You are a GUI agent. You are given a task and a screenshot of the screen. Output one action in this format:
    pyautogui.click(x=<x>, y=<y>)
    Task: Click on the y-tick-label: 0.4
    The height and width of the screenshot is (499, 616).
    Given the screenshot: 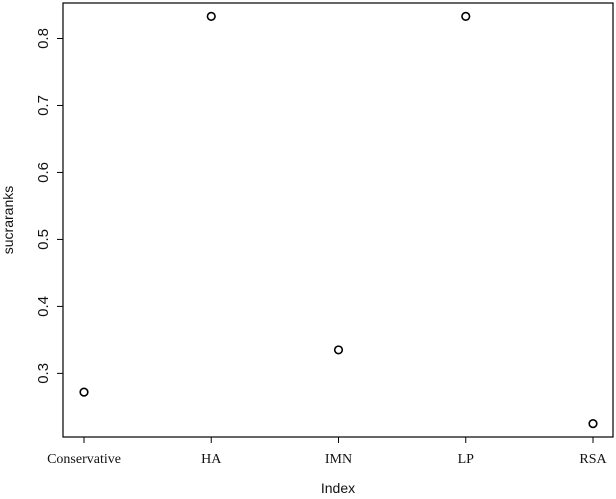 What is the action you would take?
    pyautogui.click(x=43, y=306)
    